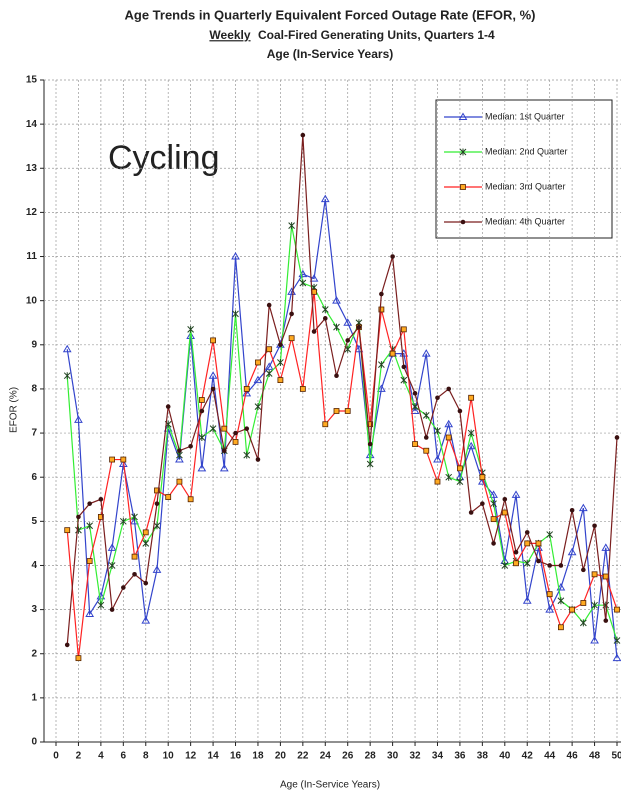 The width and height of the screenshot is (621, 792). I want to click on y-tick-label: 15, so click(32, 80).